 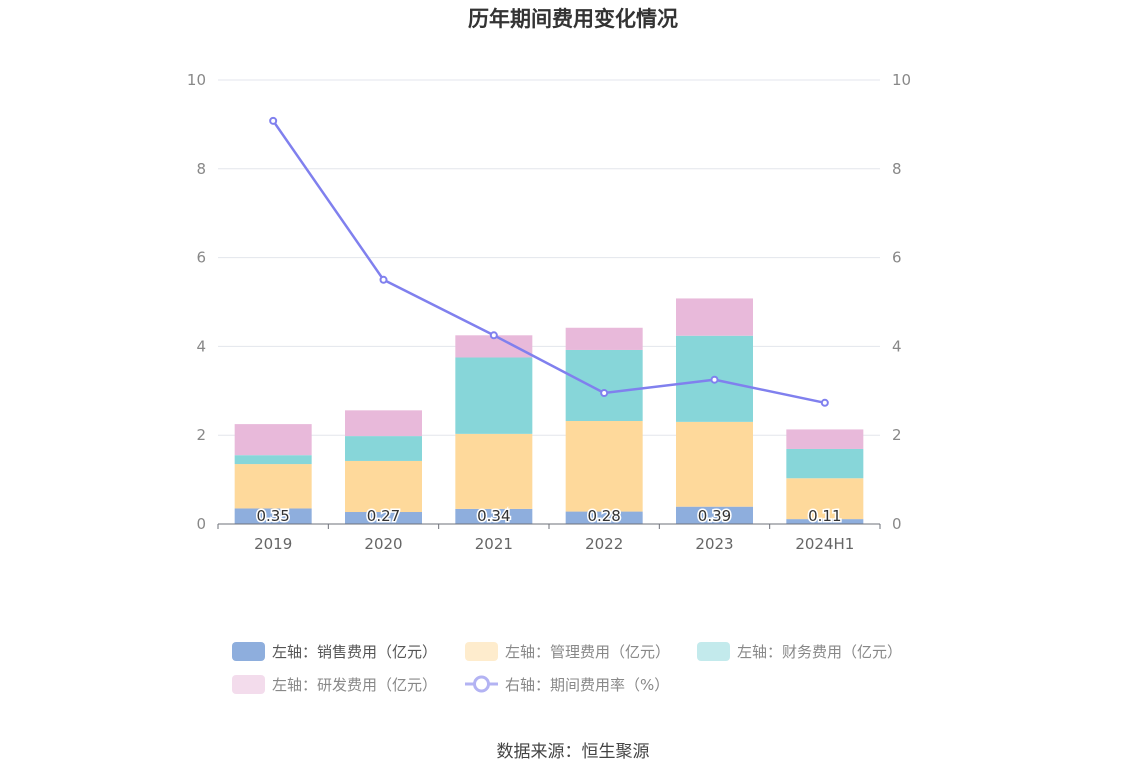 What do you see at coordinates (824, 516) in the screenshot?
I see `bar-data-label: 0.11` at bounding box center [824, 516].